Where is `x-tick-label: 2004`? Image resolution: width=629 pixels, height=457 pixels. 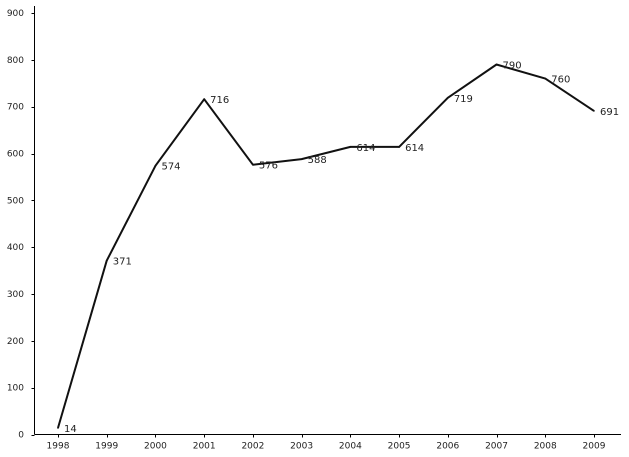
x-tick-label: 2004 is located at coordinates (350, 447).